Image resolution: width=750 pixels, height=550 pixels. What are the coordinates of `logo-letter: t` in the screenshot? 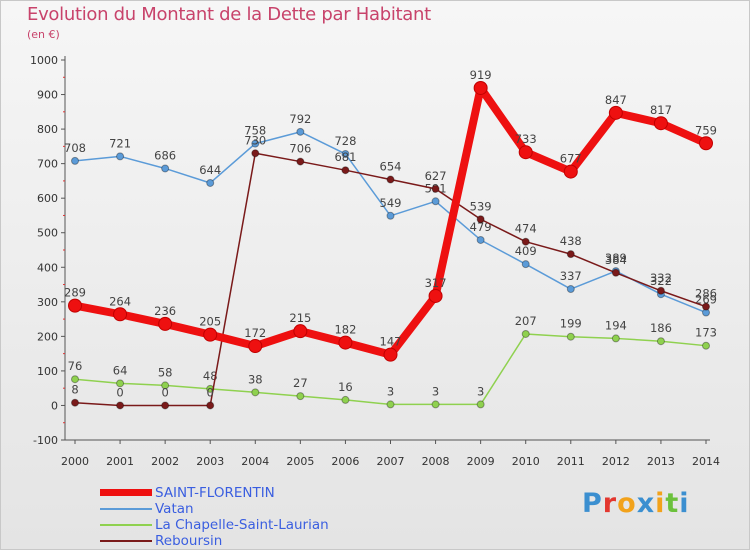 It's located at (672, 503).